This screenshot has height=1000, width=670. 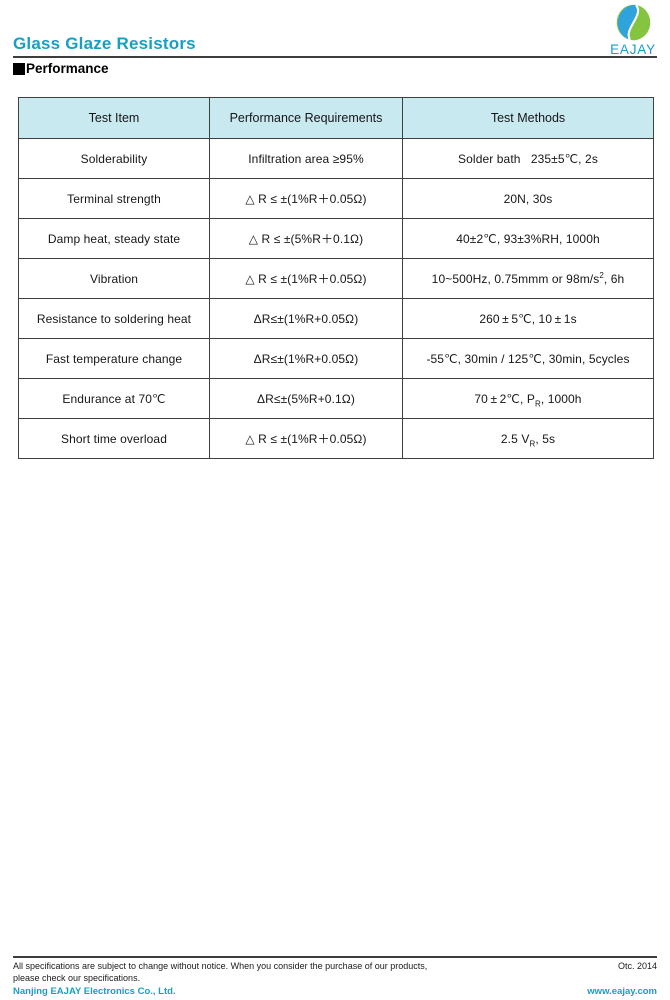 What do you see at coordinates (77, 977) in the screenshot?
I see `disclaimer-line2: please check our specifications.` at bounding box center [77, 977].